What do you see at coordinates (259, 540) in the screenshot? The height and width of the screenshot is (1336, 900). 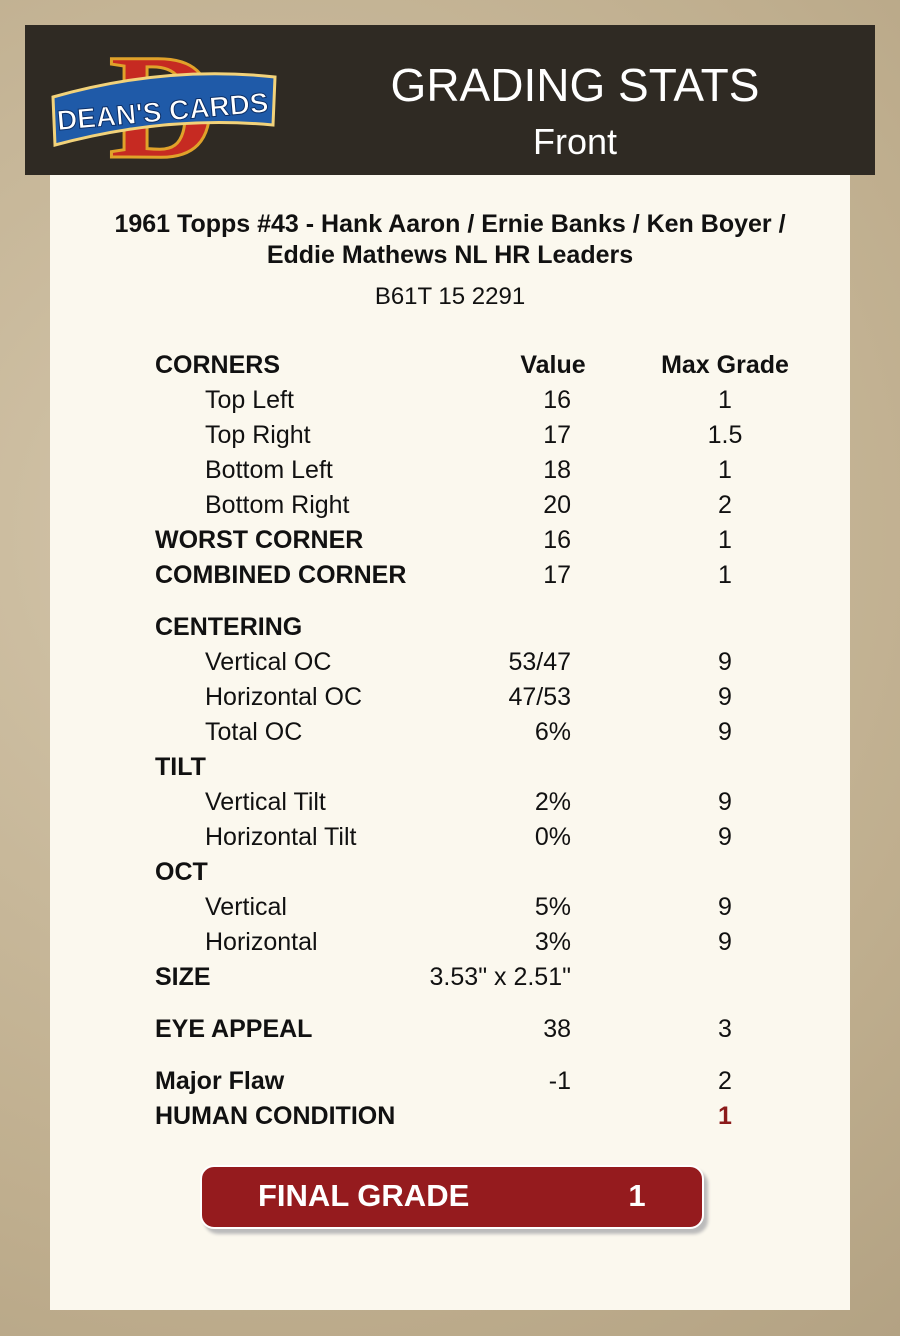 I see `section-label: WORST CORNER` at bounding box center [259, 540].